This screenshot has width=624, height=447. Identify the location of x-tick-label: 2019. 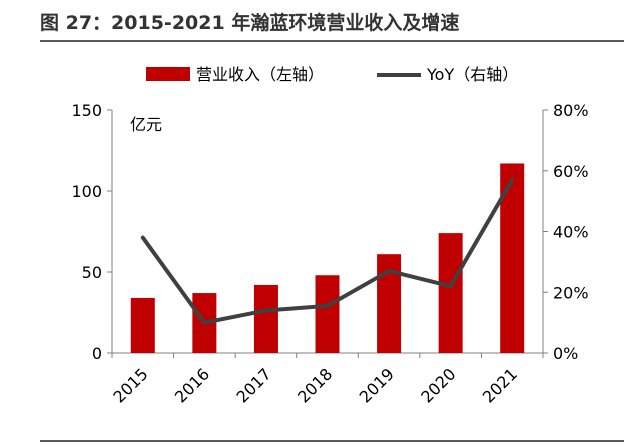
(377, 385).